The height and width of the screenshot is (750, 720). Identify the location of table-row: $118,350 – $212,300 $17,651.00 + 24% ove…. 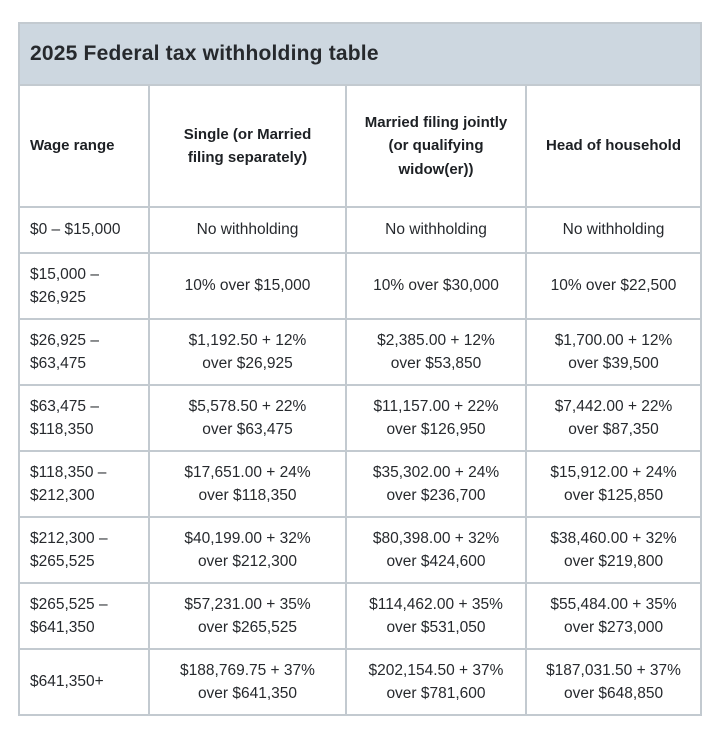
(360, 484).